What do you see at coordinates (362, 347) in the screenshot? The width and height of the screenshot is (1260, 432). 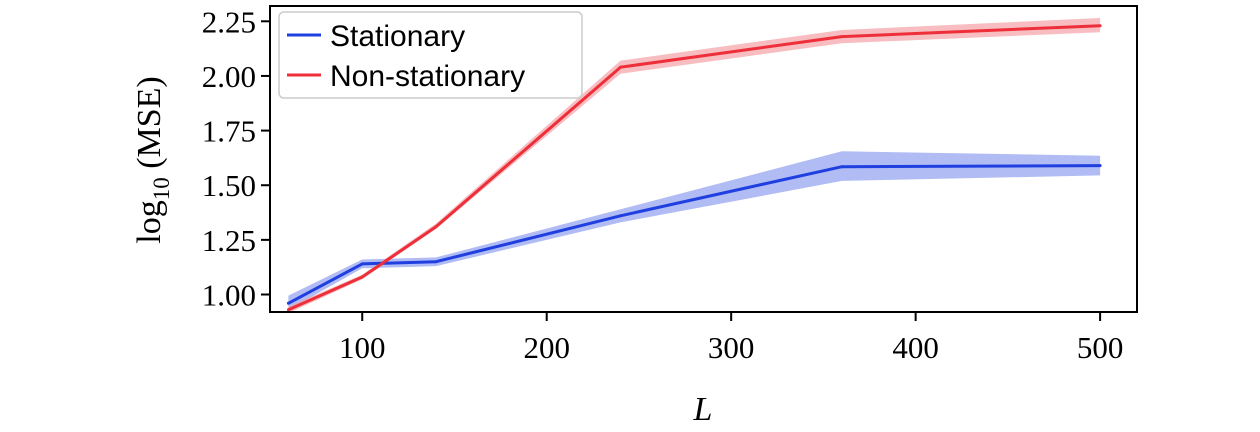 I see `x-tick-label: 100` at bounding box center [362, 347].